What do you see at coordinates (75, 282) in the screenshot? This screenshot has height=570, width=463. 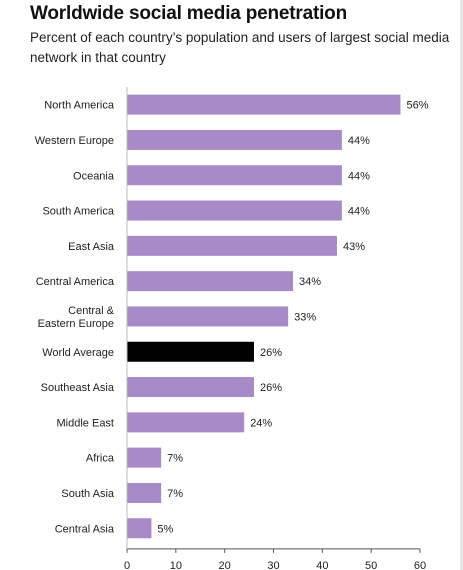 I see `category-label-5: Central America` at bounding box center [75, 282].